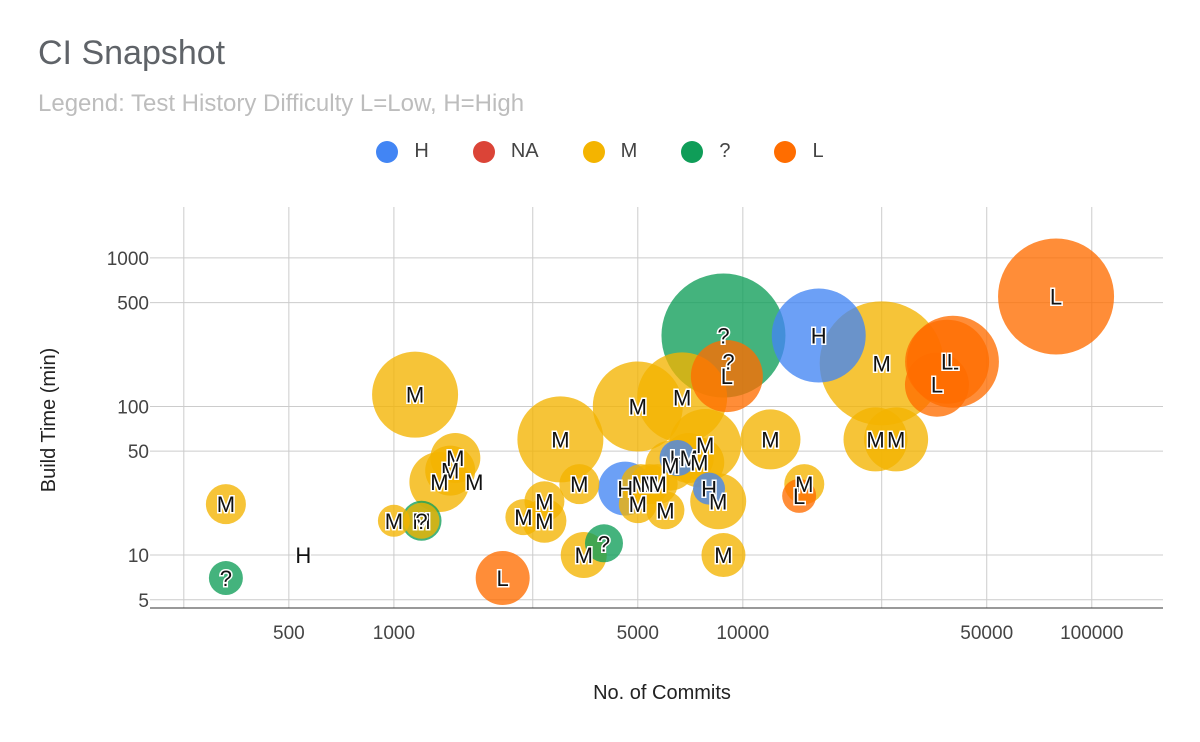 The image size is (1200, 742). What do you see at coordinates (133, 407) in the screenshot?
I see `y-tick-label: 100` at bounding box center [133, 407].